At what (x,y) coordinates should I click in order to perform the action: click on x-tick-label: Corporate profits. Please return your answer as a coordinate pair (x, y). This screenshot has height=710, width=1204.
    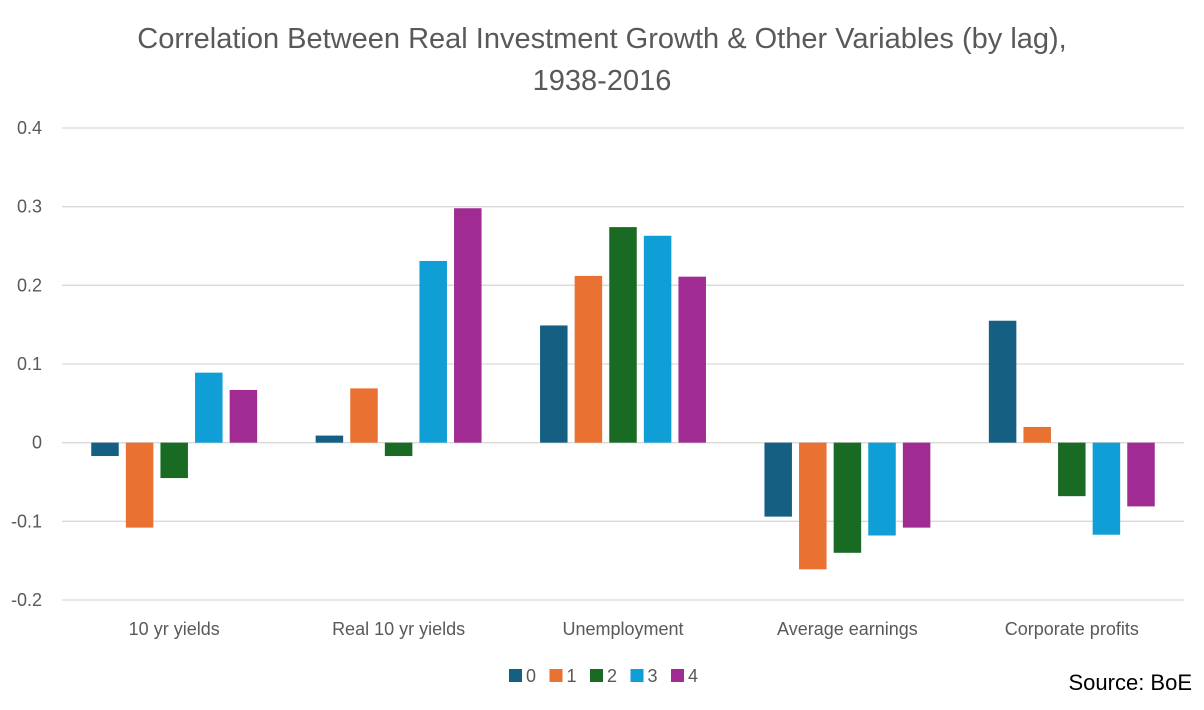
    Looking at the image, I should click on (1072, 629).